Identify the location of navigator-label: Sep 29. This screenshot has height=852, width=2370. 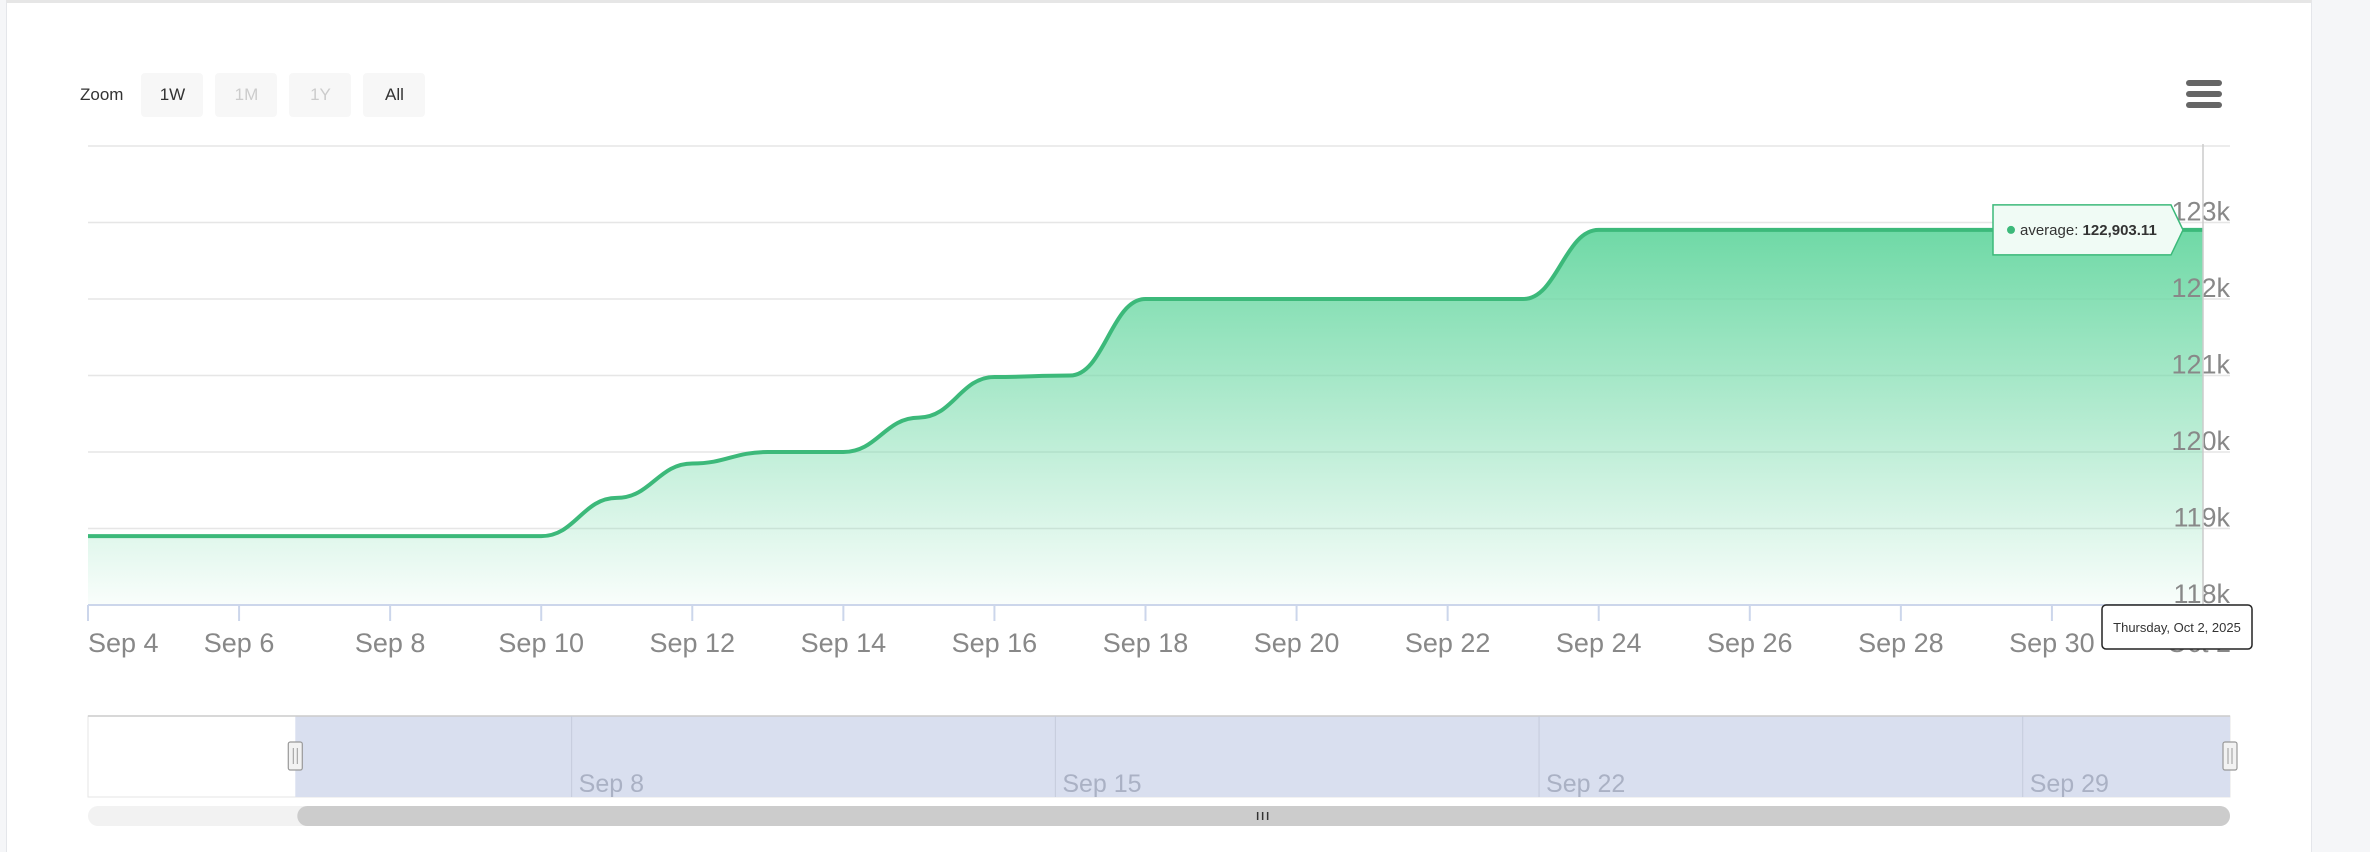
(2069, 784).